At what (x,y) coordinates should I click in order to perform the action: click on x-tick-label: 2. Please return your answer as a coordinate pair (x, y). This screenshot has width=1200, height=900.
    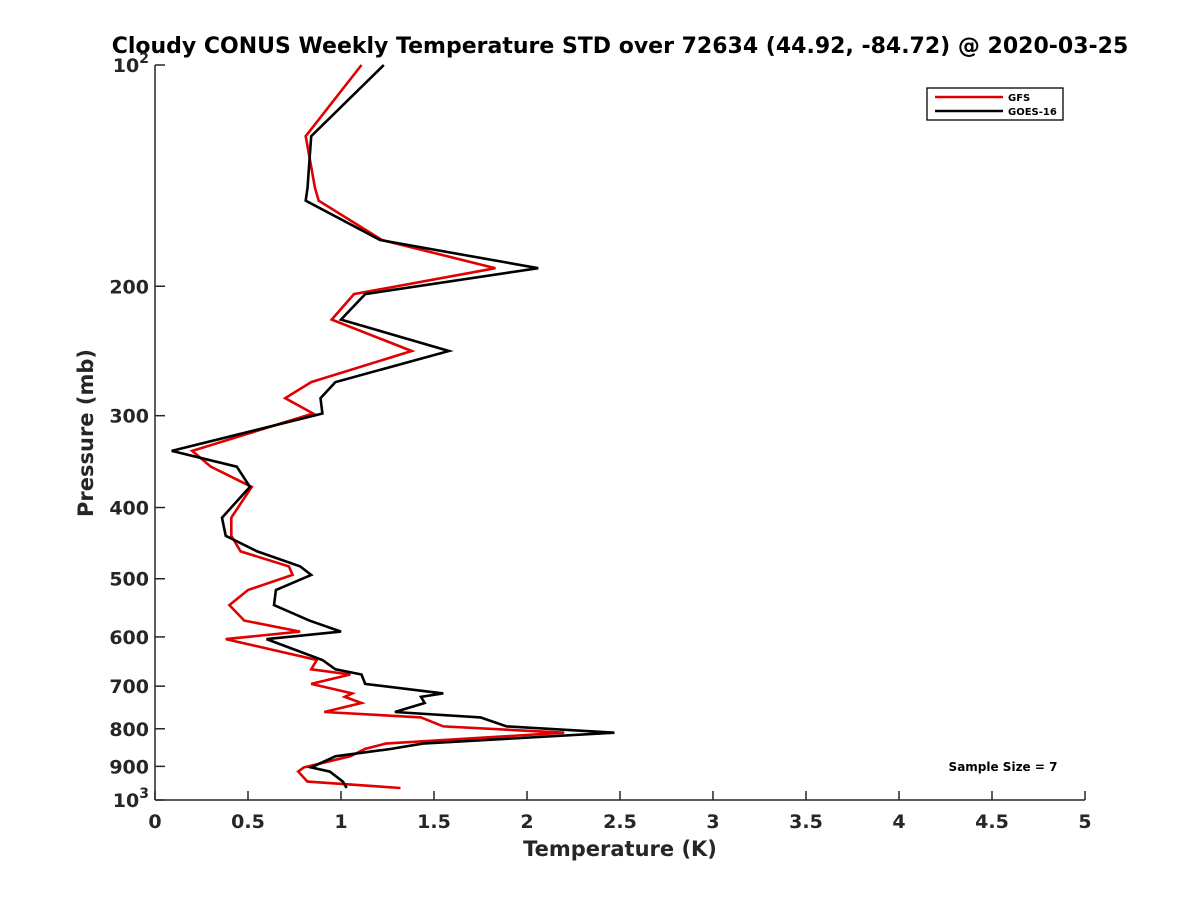
    Looking at the image, I should click on (526, 822).